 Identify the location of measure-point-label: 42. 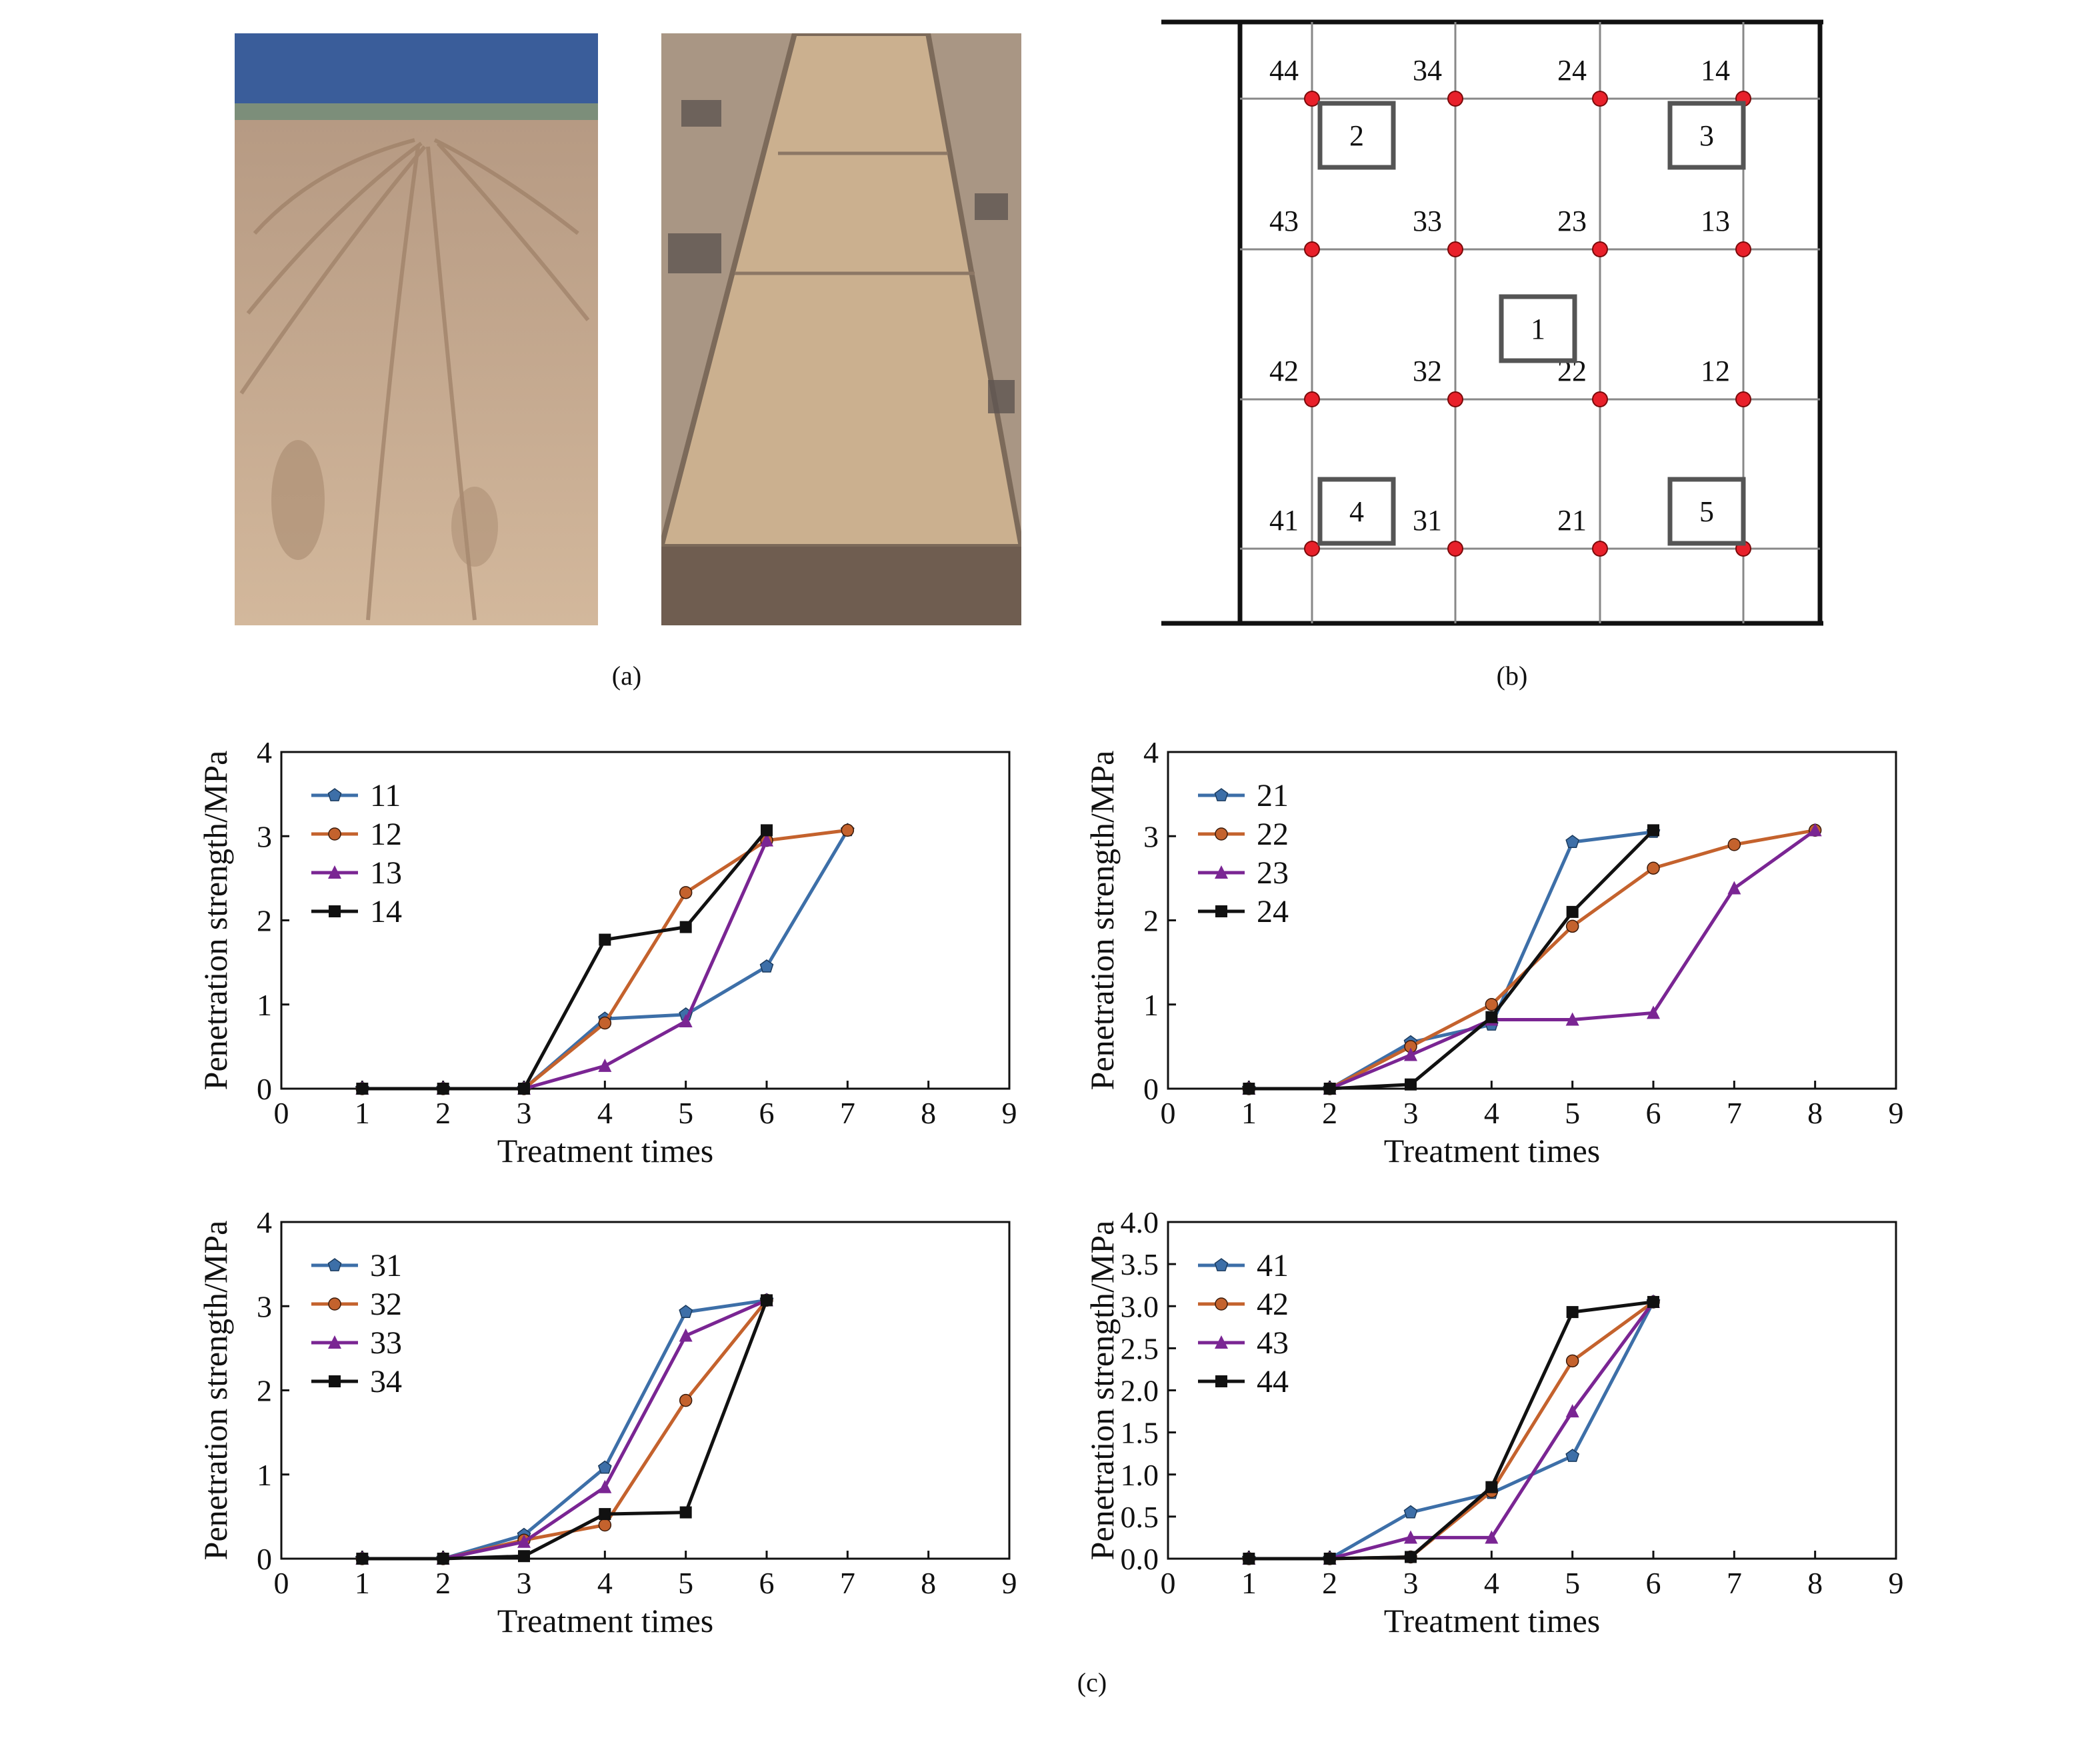
(1284, 371).